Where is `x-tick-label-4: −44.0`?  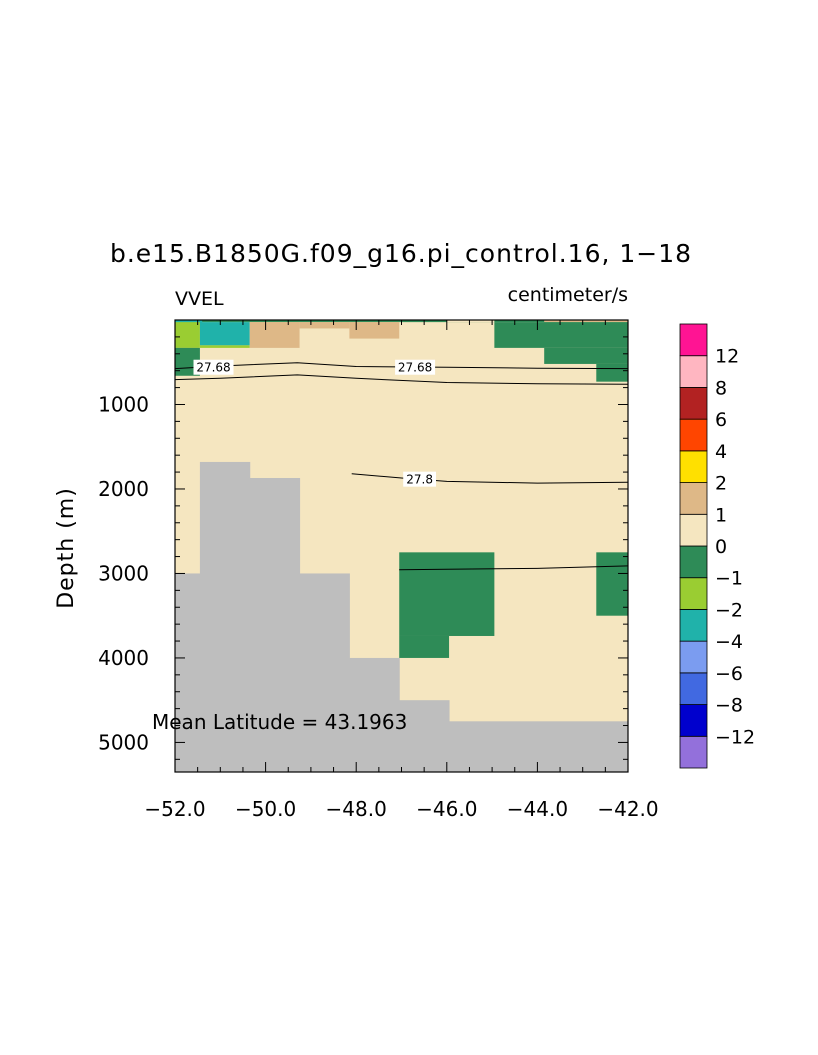
x-tick-label-4: −44.0 is located at coordinates (537, 809).